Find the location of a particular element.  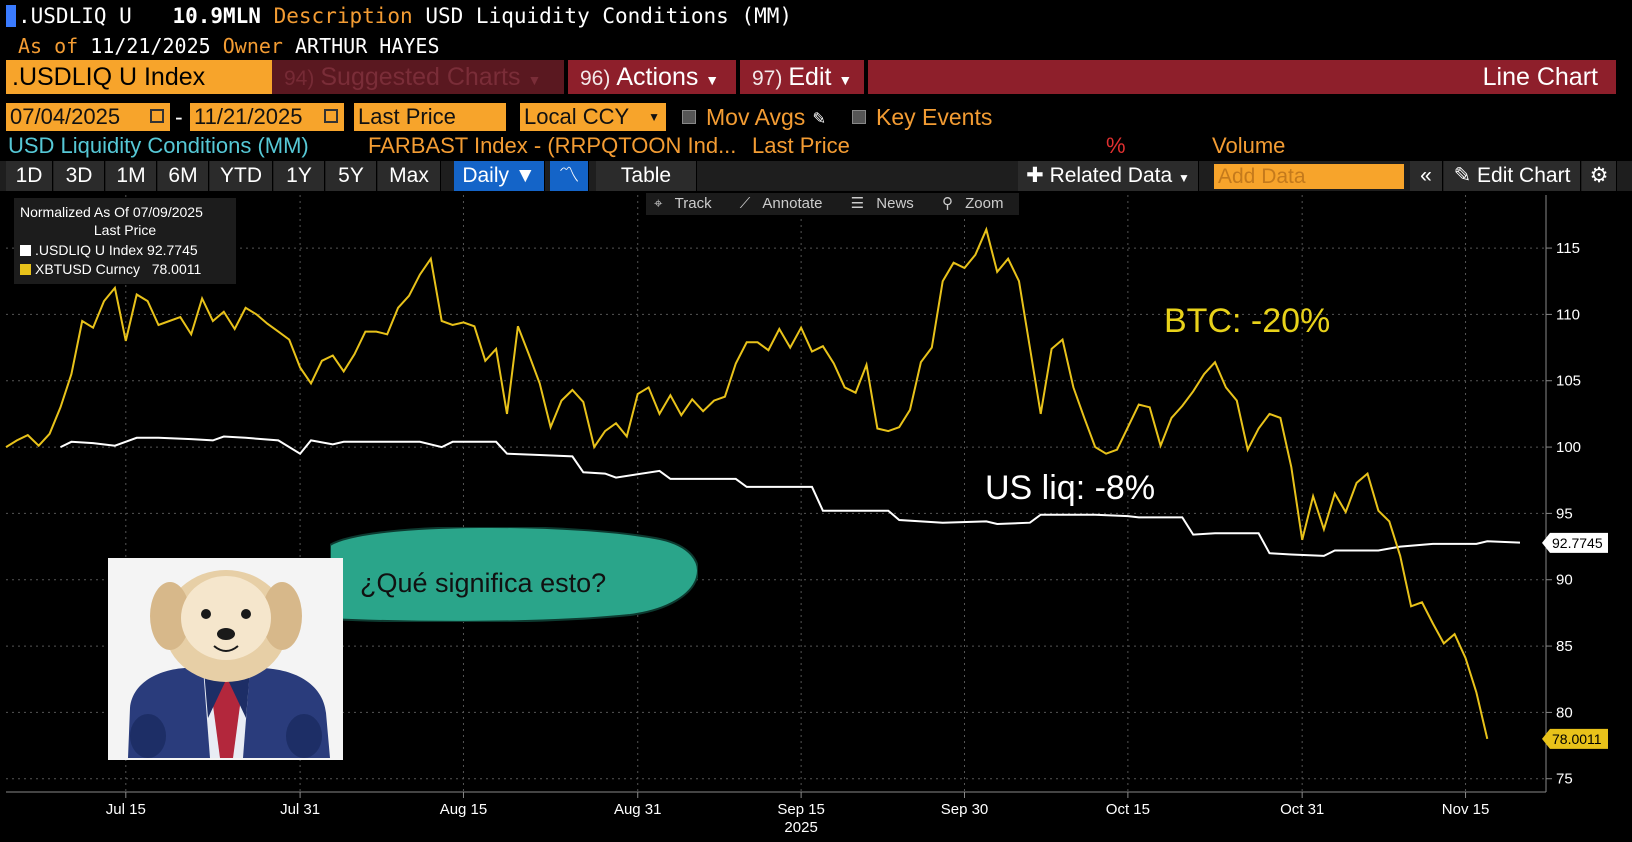

start-date-input: 07/04/2025 is located at coordinates (88, 117).